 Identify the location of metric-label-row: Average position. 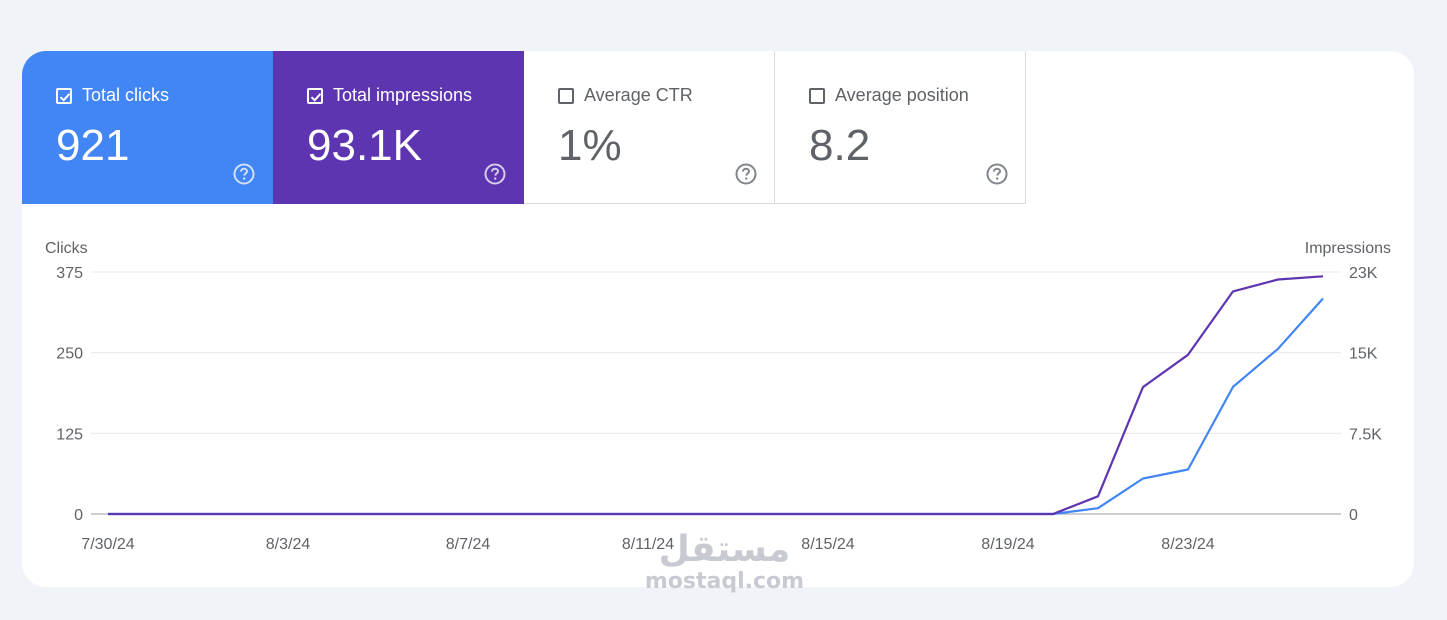
(889, 95).